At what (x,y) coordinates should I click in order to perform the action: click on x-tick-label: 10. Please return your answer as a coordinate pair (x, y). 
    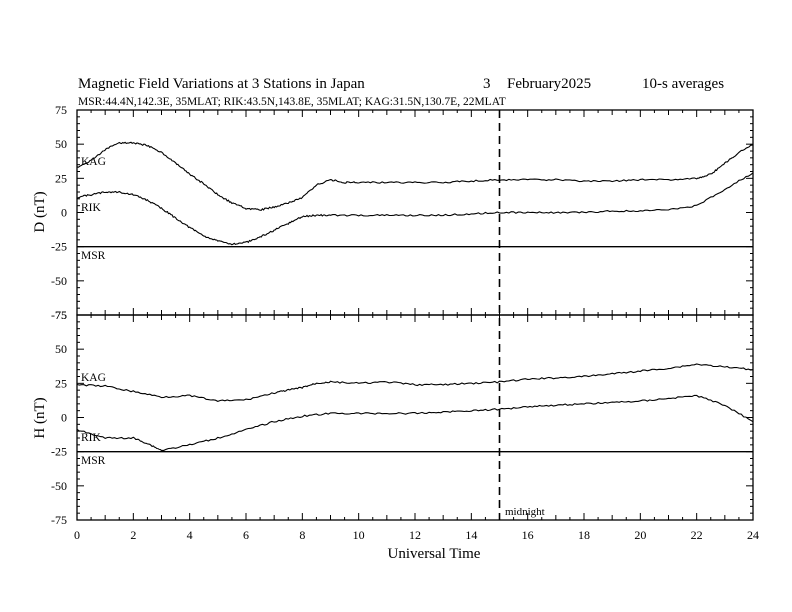
    Looking at the image, I should click on (359, 535).